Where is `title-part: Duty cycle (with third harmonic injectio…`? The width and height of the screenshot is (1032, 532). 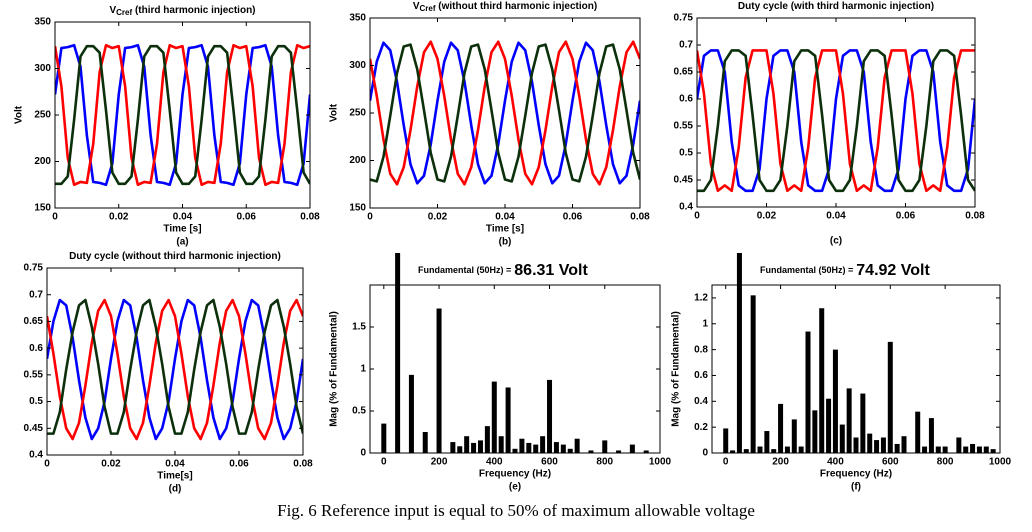
title-part: Duty cycle (with third harmonic injectio… is located at coordinates (836, 6).